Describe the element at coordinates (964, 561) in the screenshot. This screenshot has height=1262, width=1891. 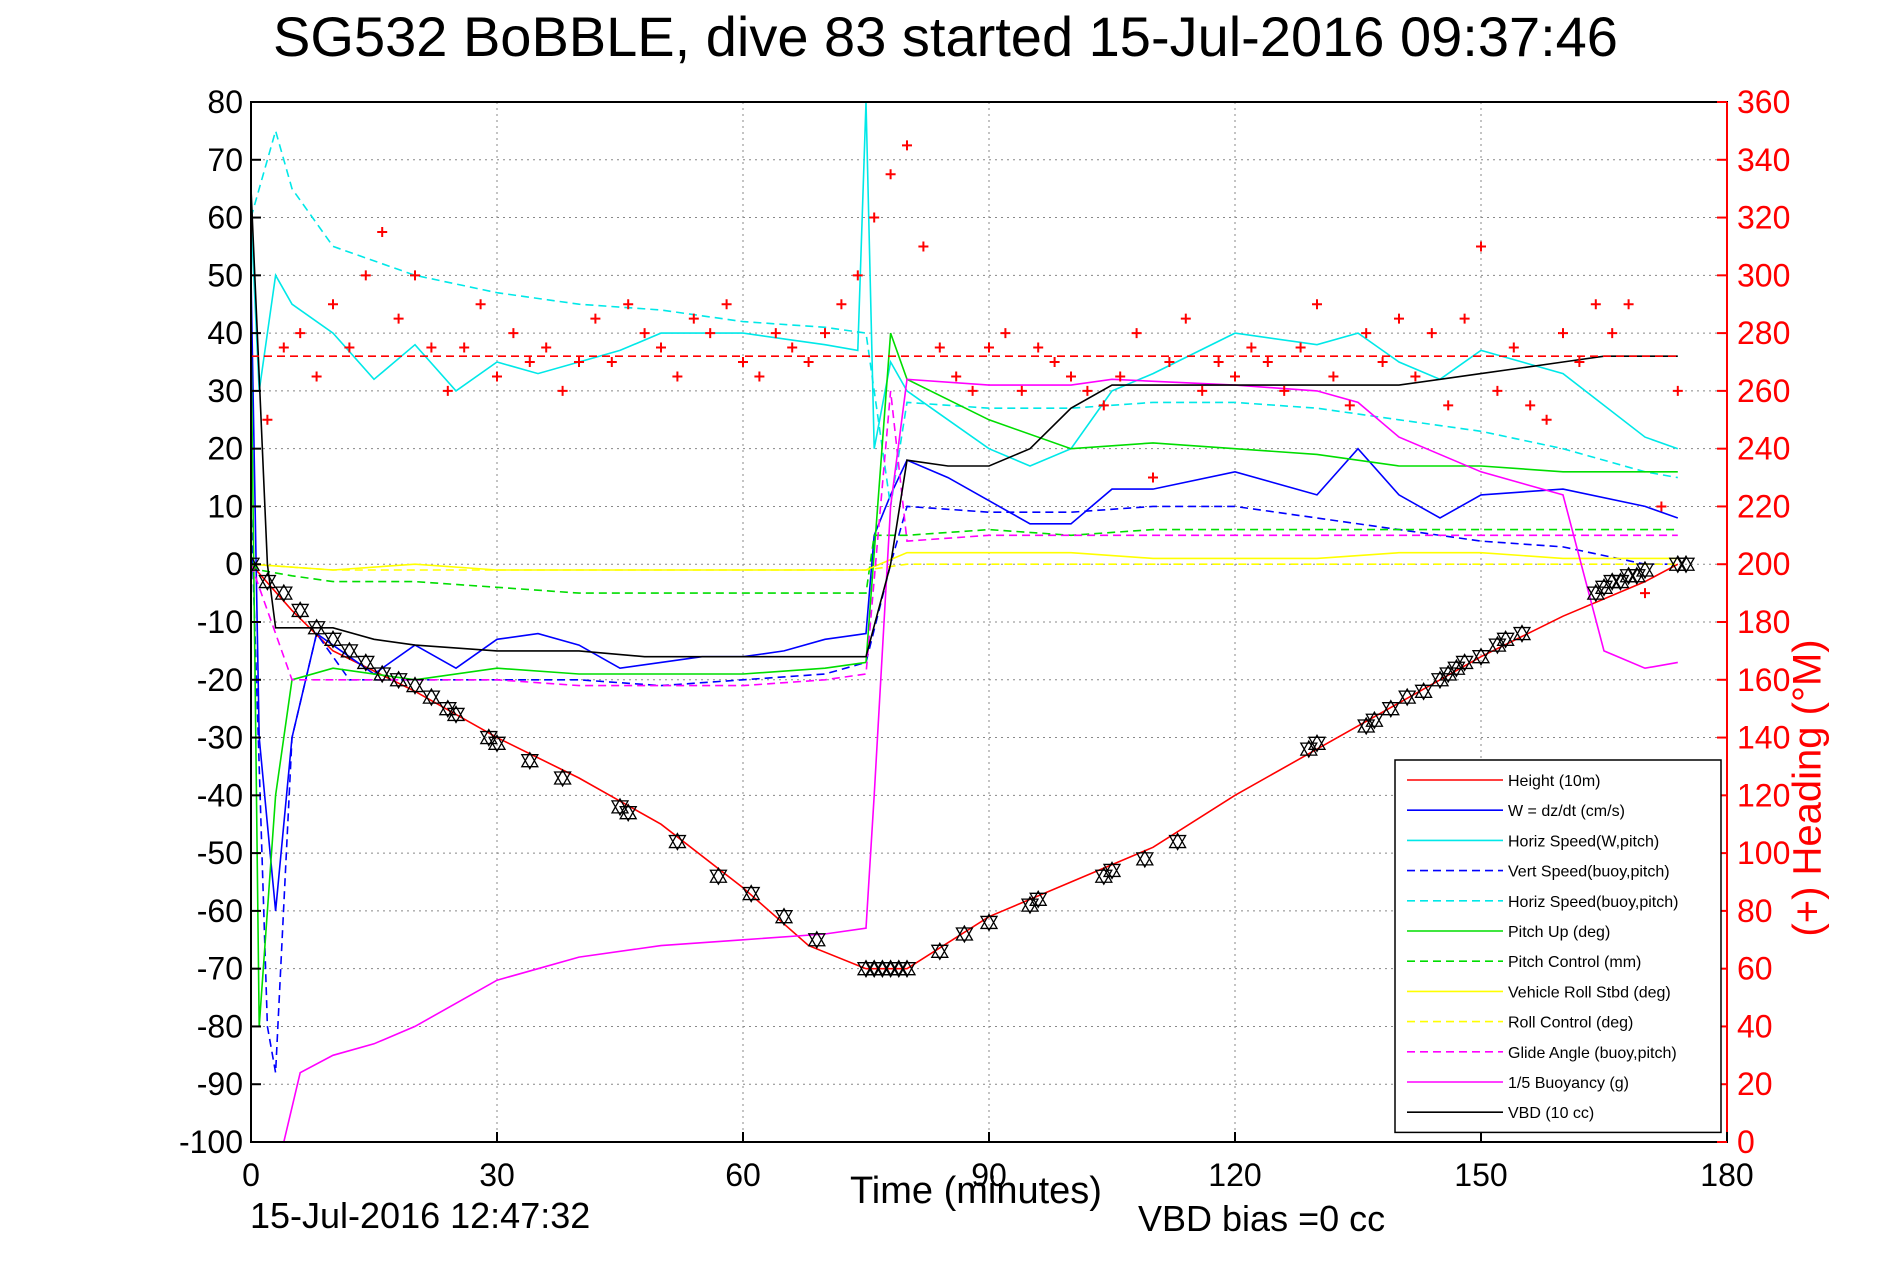
I see `series-pitch-control-mm` at that location.